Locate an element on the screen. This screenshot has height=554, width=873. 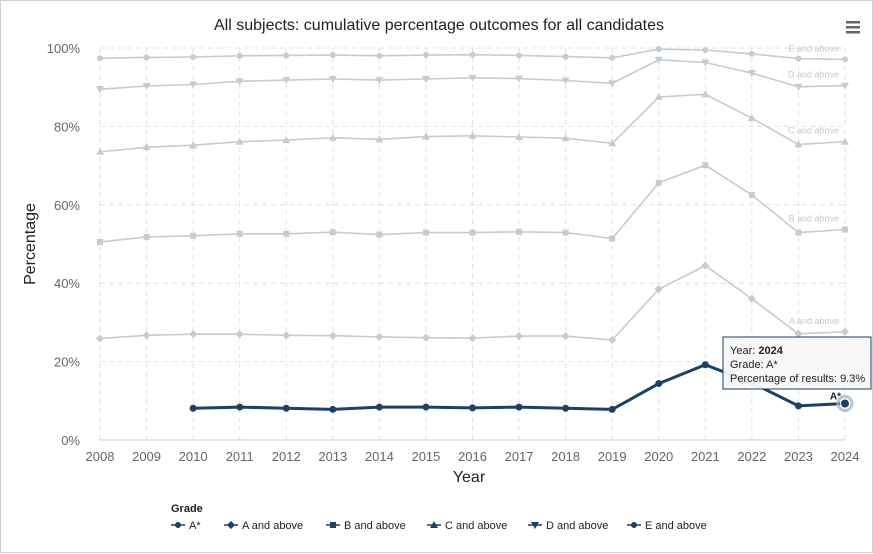
chart-menu-button is located at coordinates (853, 27).